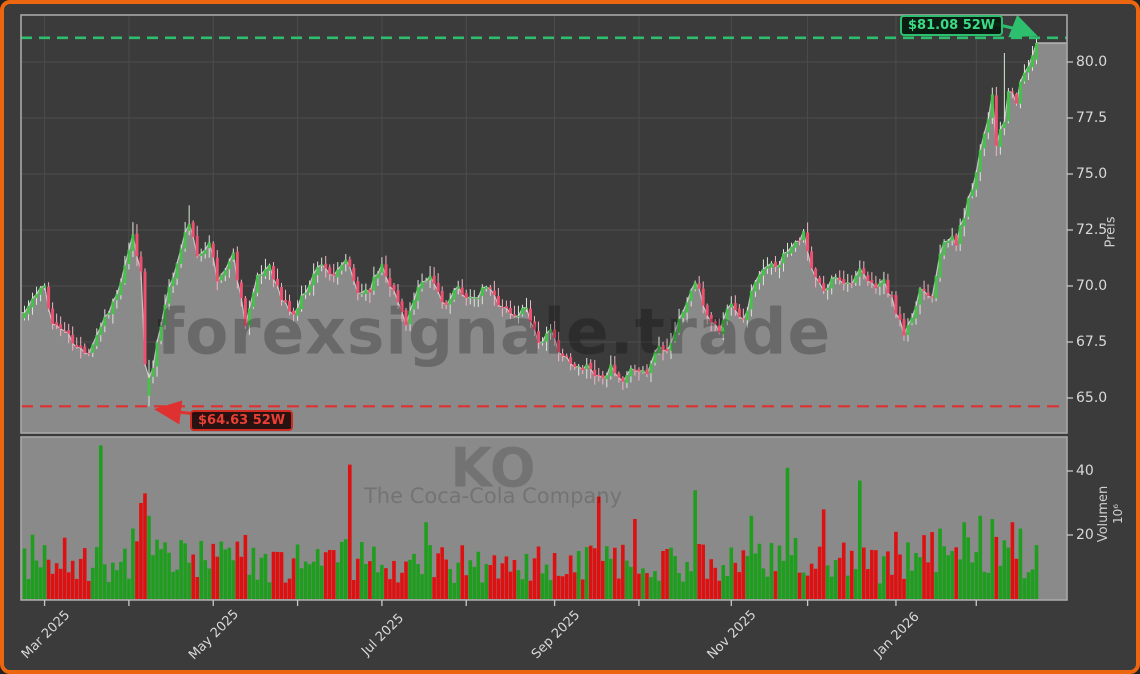 Image resolution: width=1140 pixels, height=674 pixels. I want to click on high-arrow, so click(1015, 26).